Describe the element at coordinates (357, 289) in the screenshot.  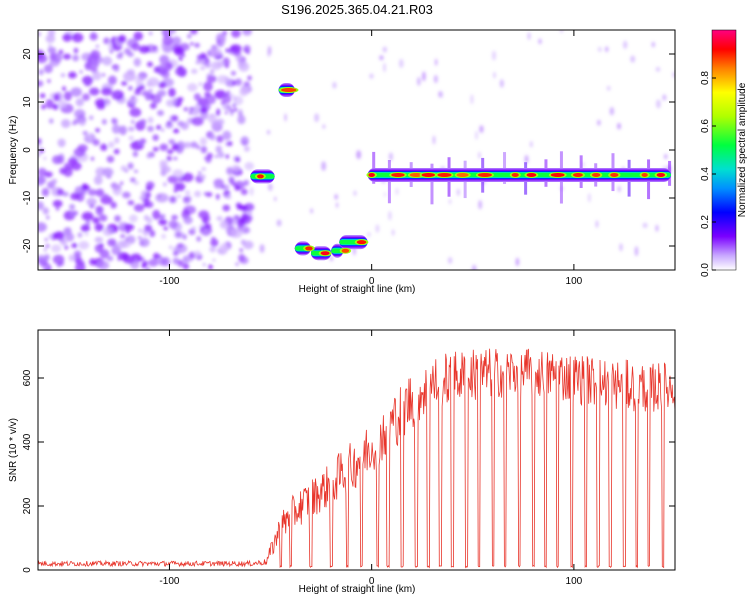
I see `spectrogram-x-axis-label: Height of straight line (km)` at that location.